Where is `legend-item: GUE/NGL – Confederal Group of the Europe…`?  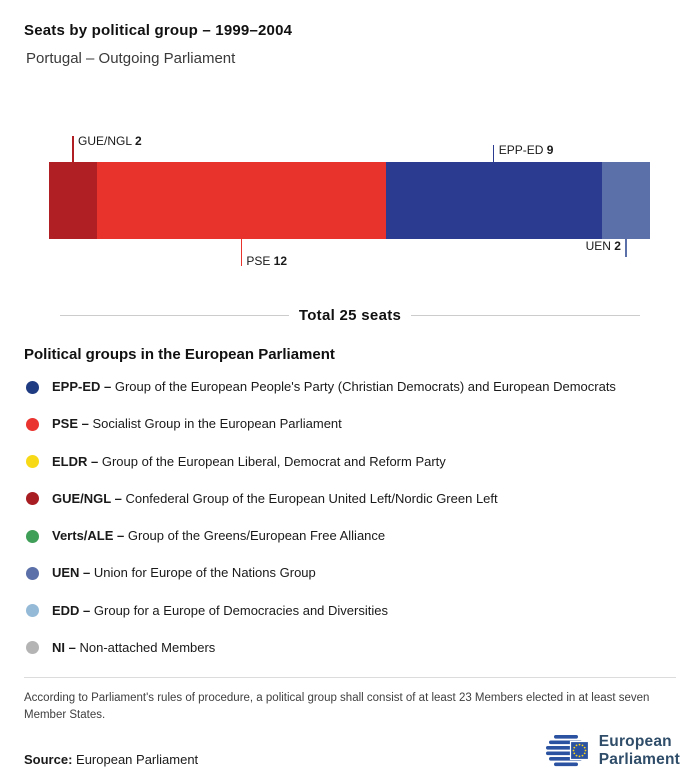
legend-item: GUE/NGL – Confederal Group of the Europe… is located at coordinates (351, 499).